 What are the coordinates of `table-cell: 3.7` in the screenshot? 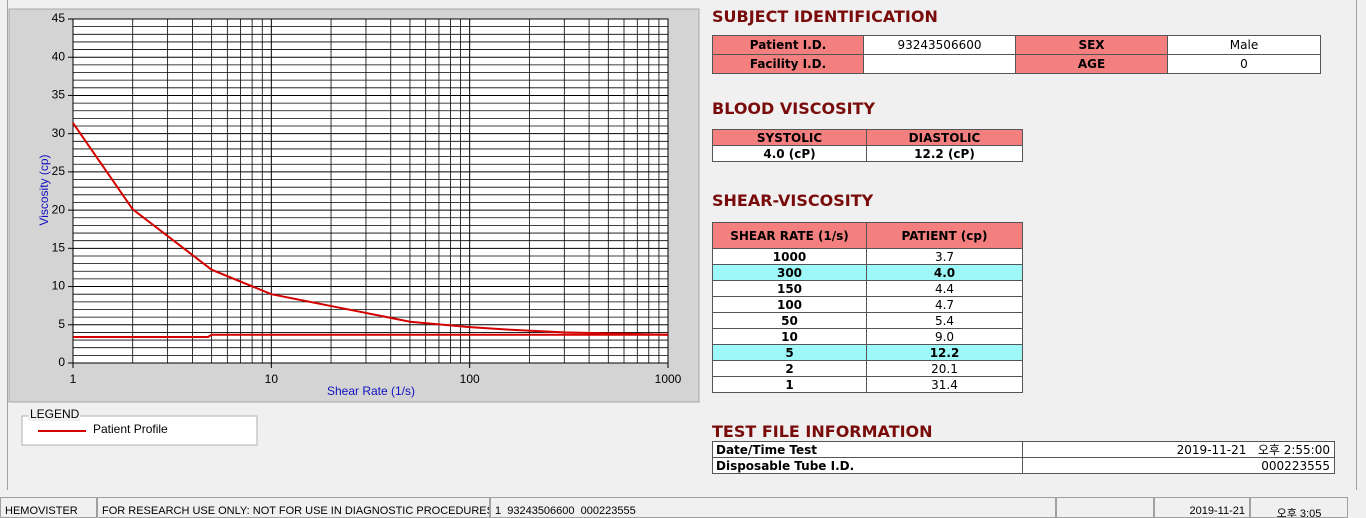 It's located at (944, 256).